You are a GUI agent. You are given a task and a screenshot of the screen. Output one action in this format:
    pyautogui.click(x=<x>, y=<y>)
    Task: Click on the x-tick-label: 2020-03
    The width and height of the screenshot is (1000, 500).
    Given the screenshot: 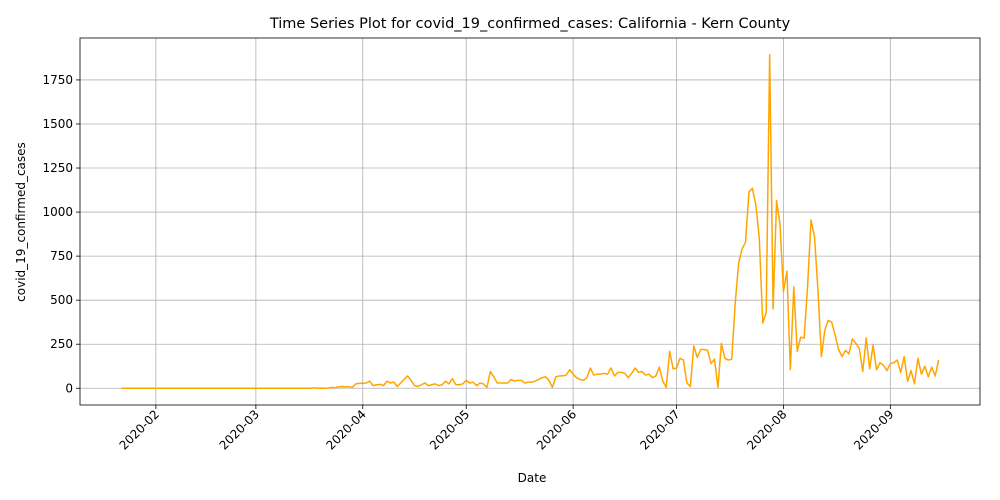 What is the action you would take?
    pyautogui.click(x=239, y=429)
    